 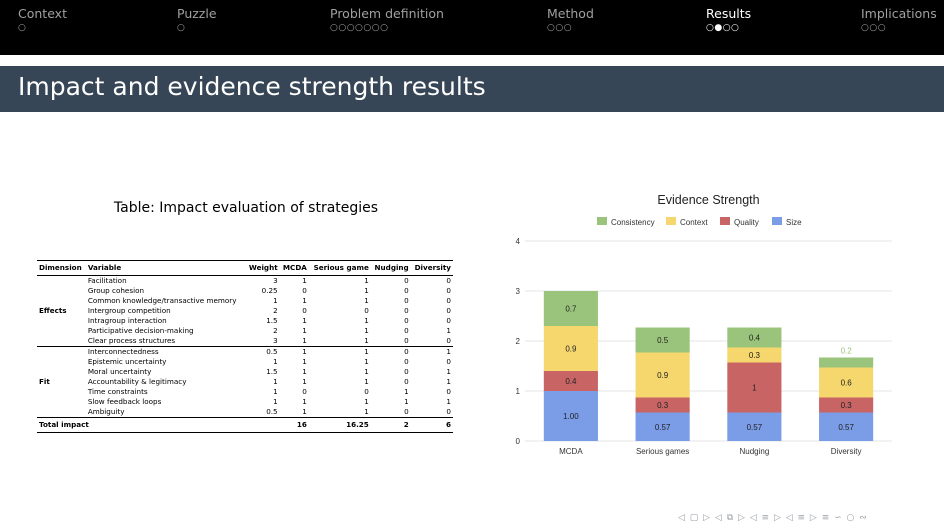 What do you see at coordinates (42, 13) in the screenshot?
I see `nav-section-label: Context` at bounding box center [42, 13].